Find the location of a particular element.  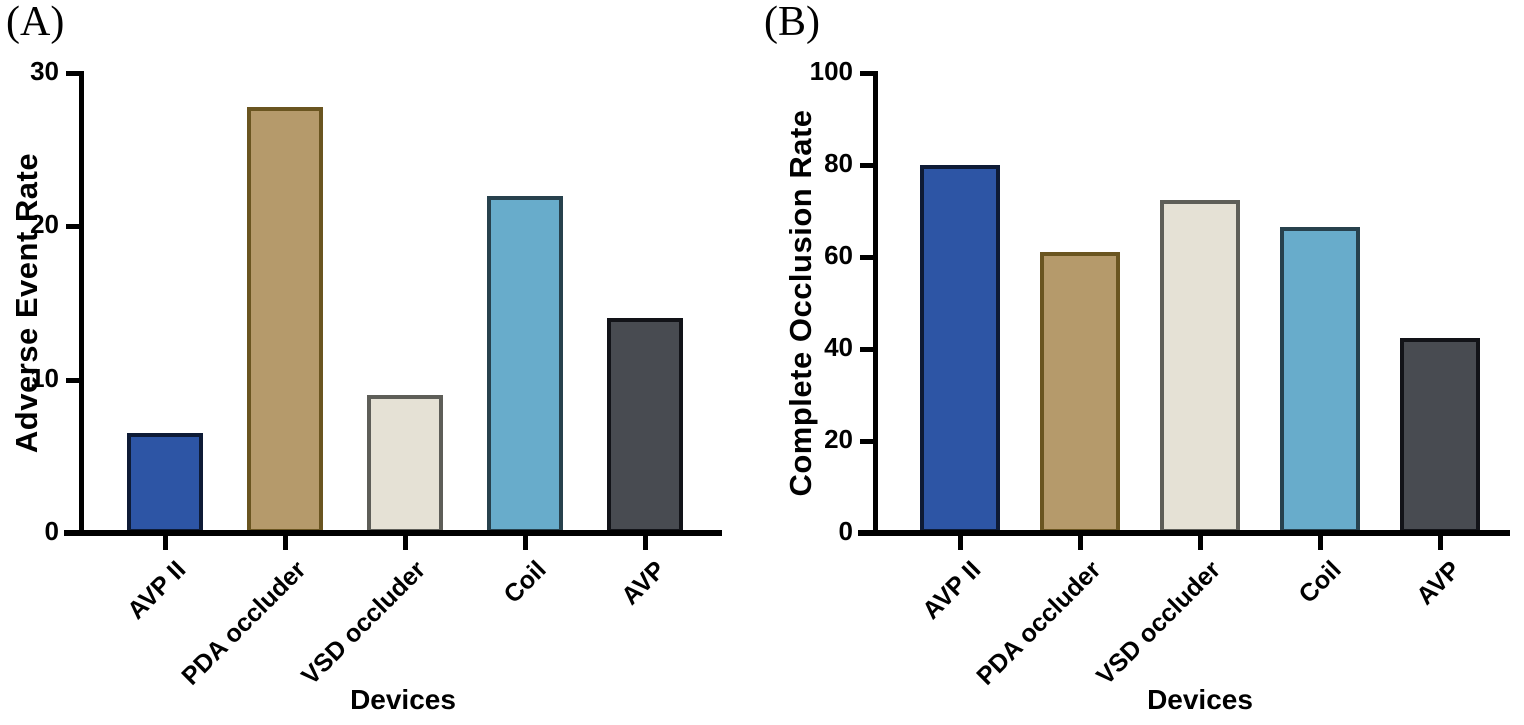

category-label: PDA occluder is located at coordinates (1039, 623).